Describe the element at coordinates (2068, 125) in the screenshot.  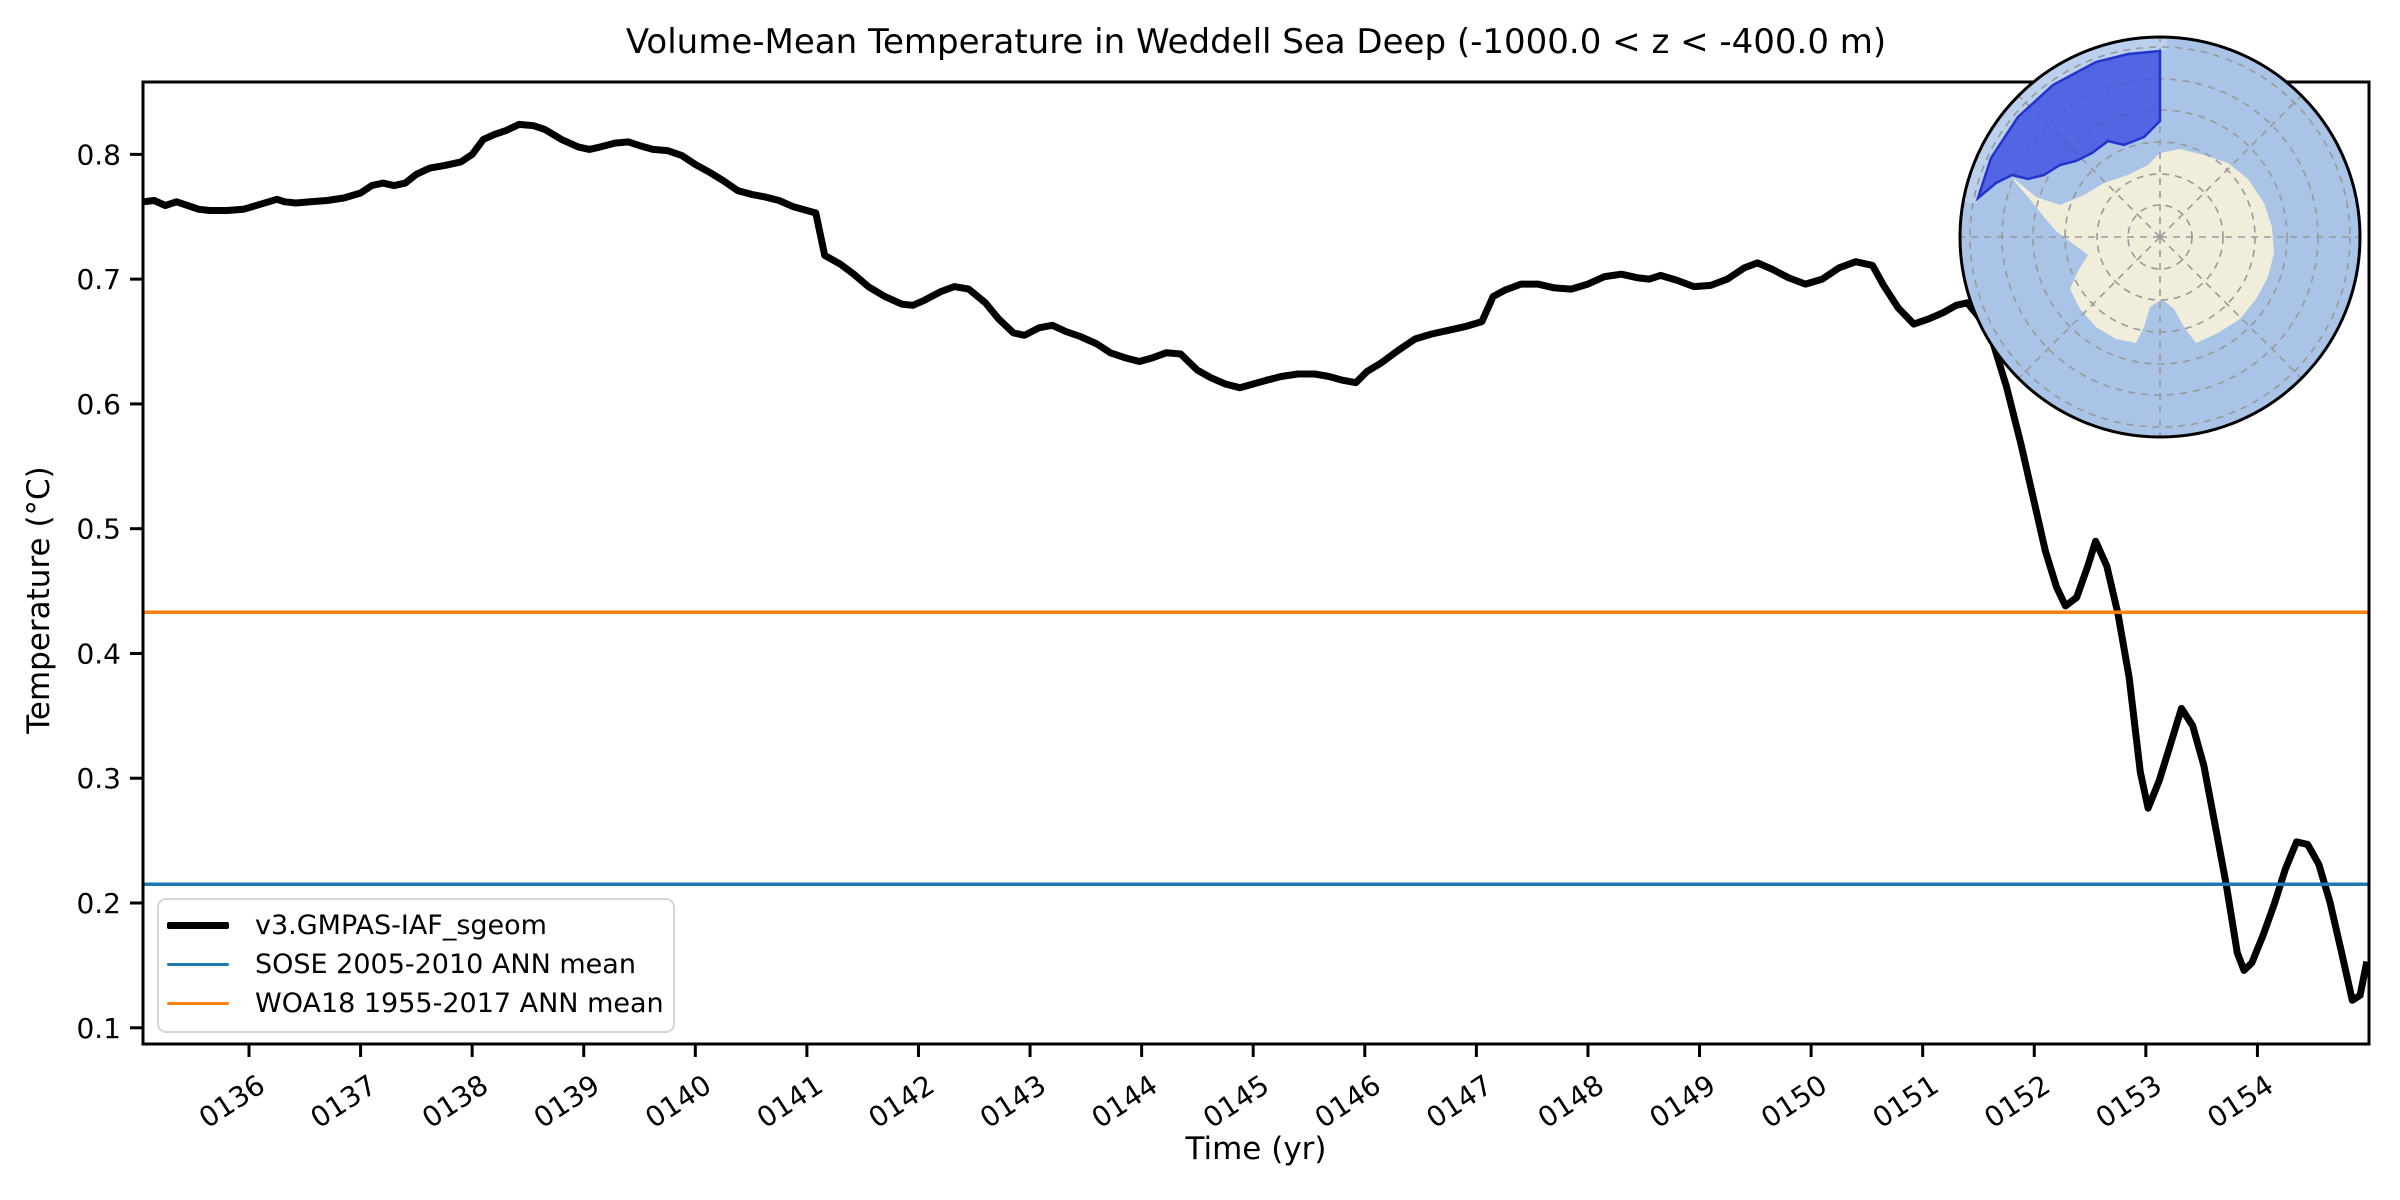
I see `weddell-region-highlight` at that location.